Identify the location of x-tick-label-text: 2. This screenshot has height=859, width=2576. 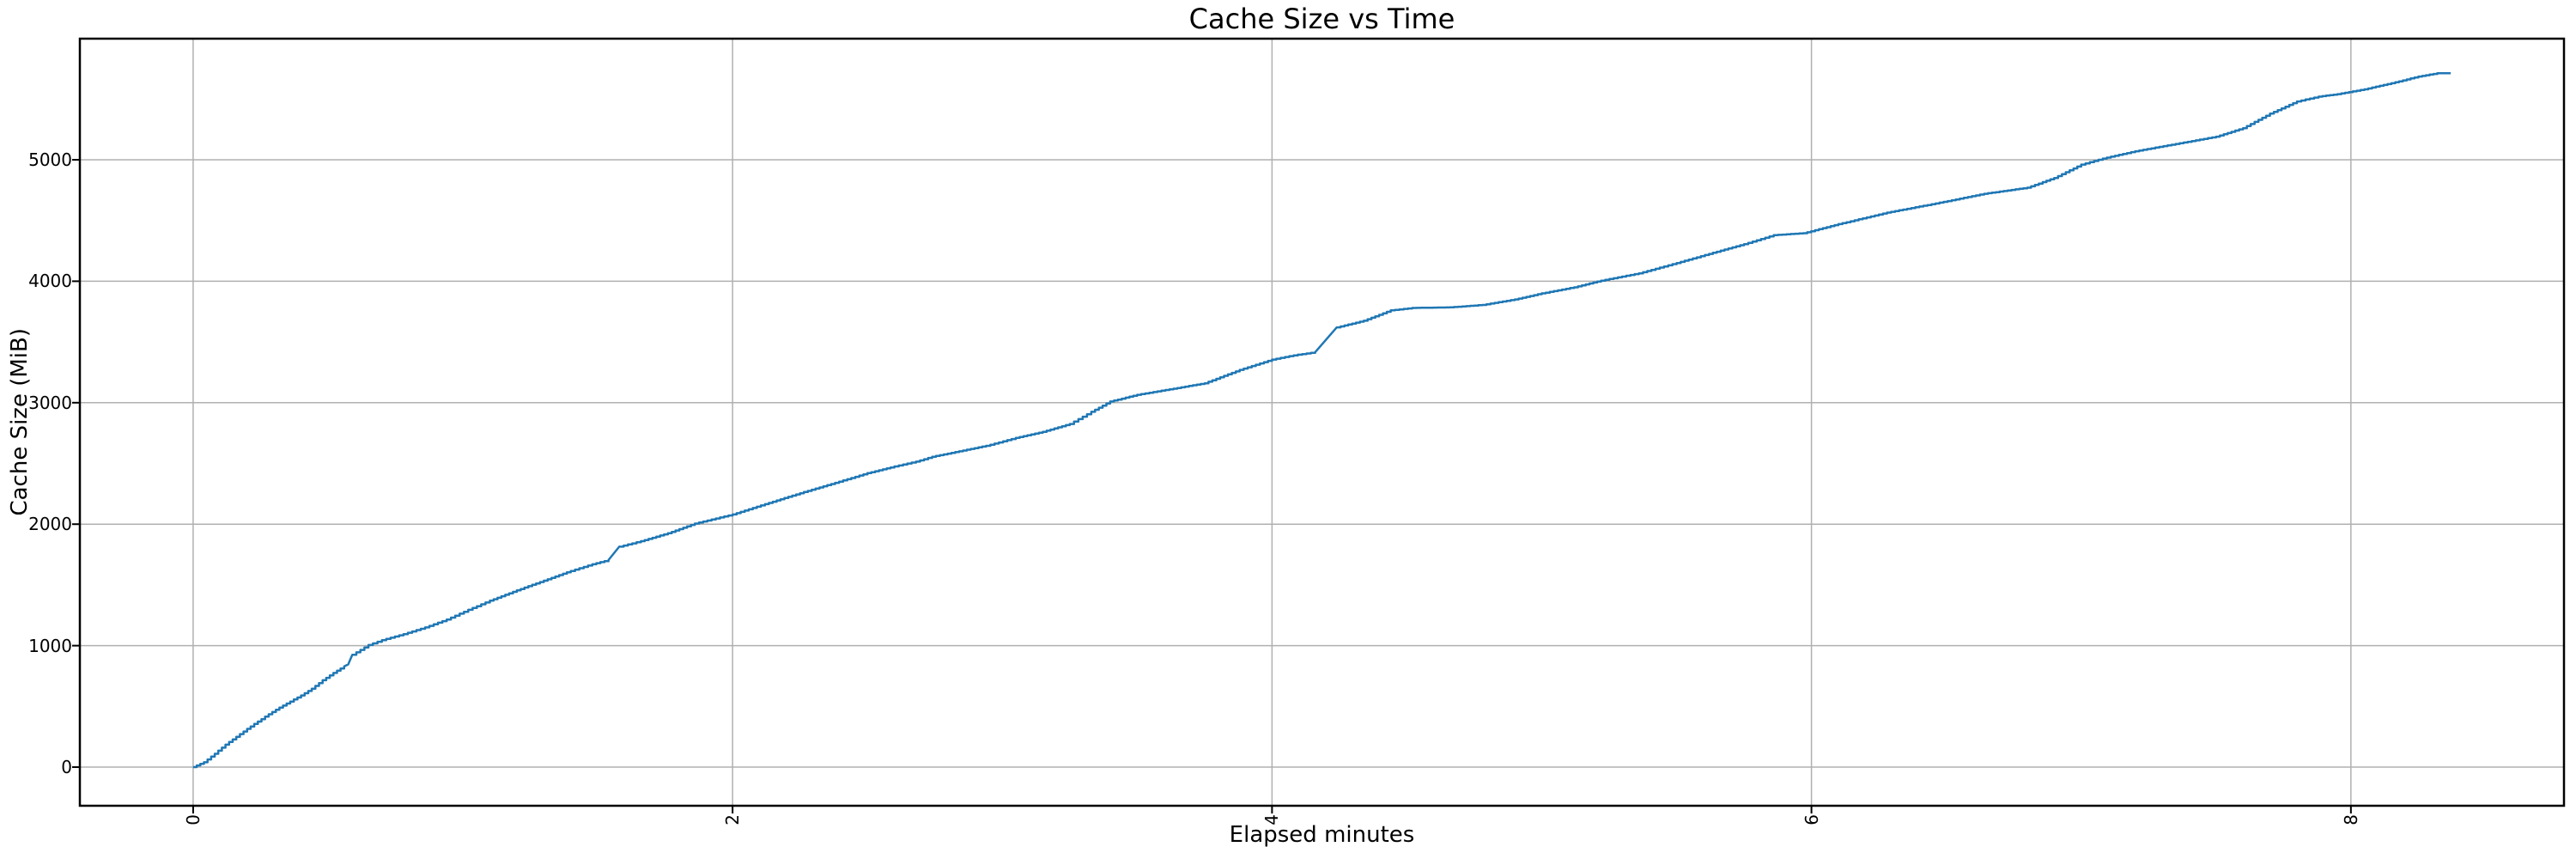
(733, 819).